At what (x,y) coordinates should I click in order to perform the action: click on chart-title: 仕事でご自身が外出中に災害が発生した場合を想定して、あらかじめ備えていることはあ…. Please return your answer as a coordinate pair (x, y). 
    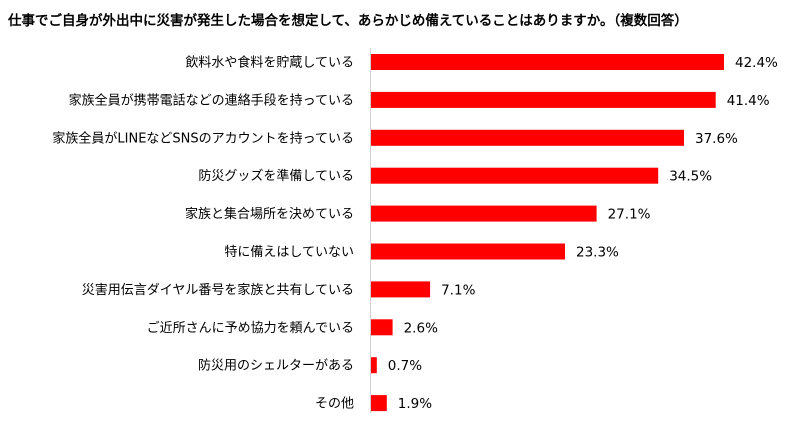
    Looking at the image, I should click on (347, 20).